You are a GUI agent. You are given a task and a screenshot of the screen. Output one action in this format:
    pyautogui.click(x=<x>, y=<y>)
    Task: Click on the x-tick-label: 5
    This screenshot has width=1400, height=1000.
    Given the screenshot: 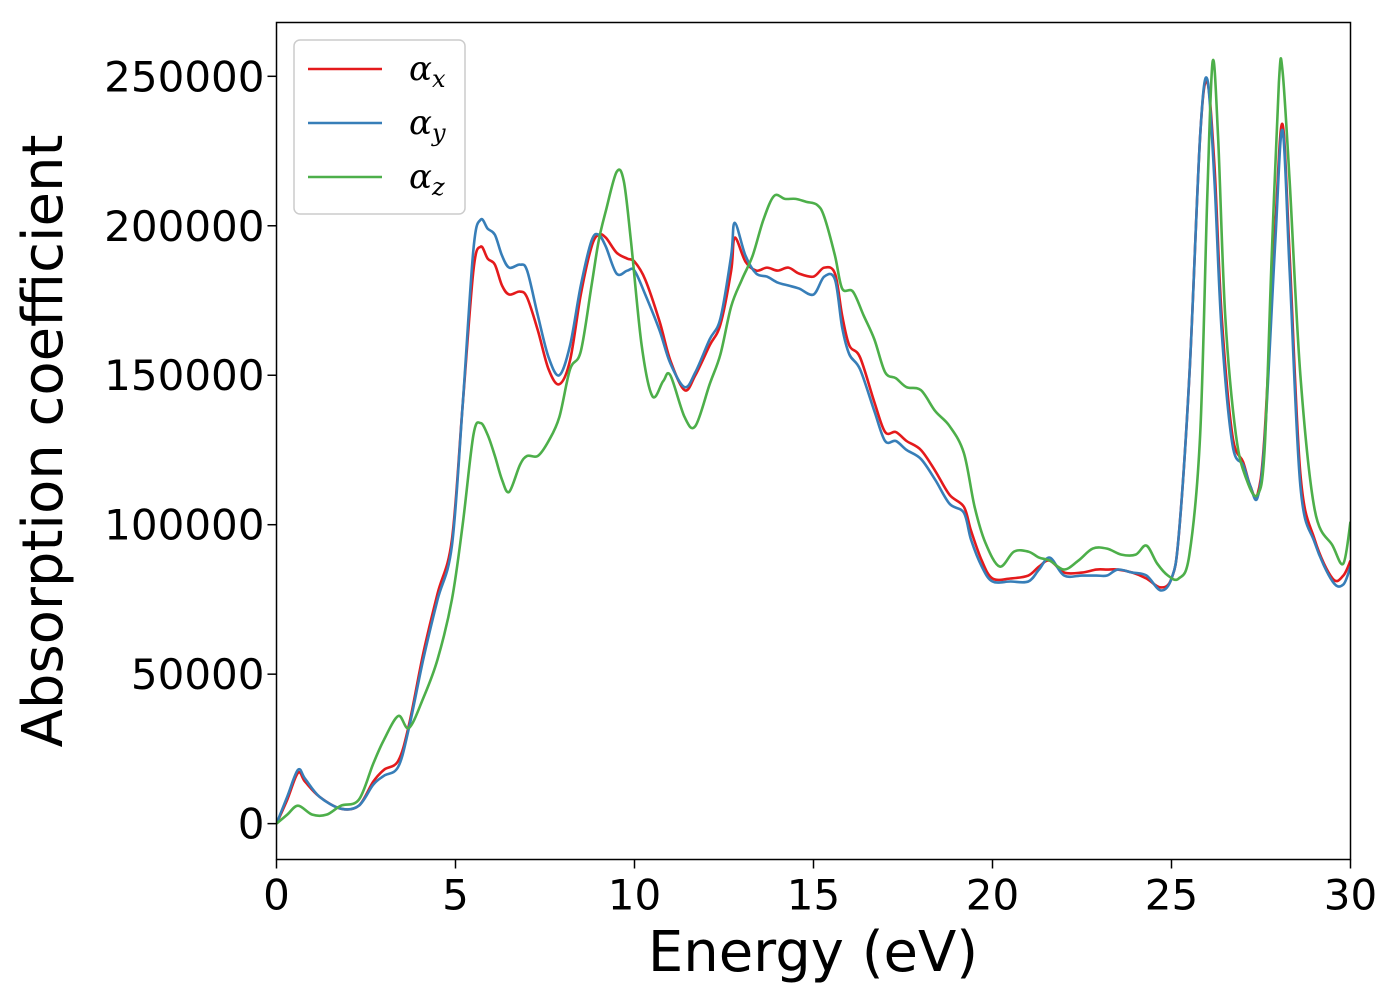 What is the action you would take?
    pyautogui.click(x=455, y=895)
    